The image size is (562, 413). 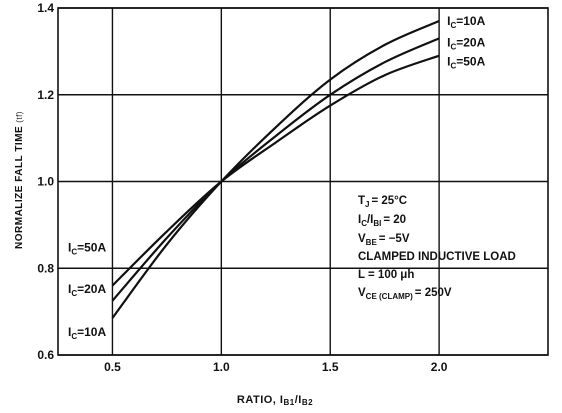 What do you see at coordinates (45, 268) in the screenshot?
I see `y-tick-label: 0.8` at bounding box center [45, 268].